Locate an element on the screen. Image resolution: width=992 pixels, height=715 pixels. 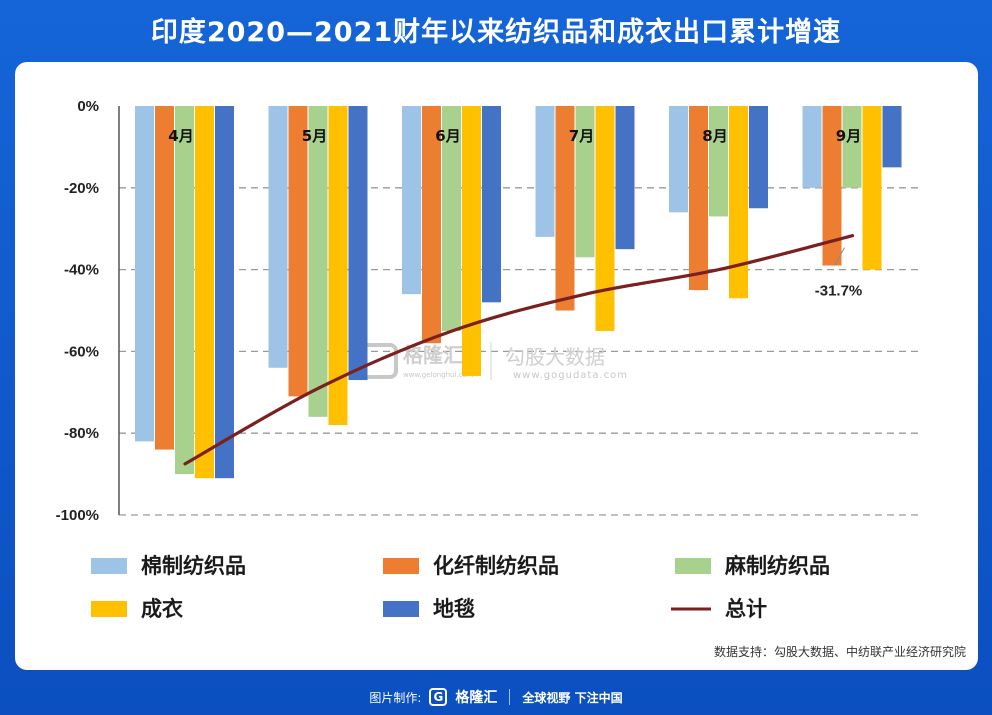
footer: 图片制作: G 格隆汇 全球视野 下注中国 is located at coordinates (496, 697).